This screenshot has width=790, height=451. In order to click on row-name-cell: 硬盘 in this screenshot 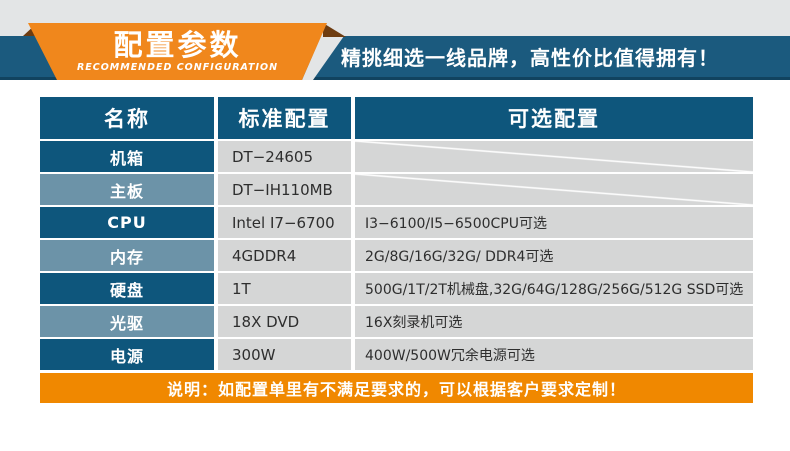, I will do `click(127, 288)`.